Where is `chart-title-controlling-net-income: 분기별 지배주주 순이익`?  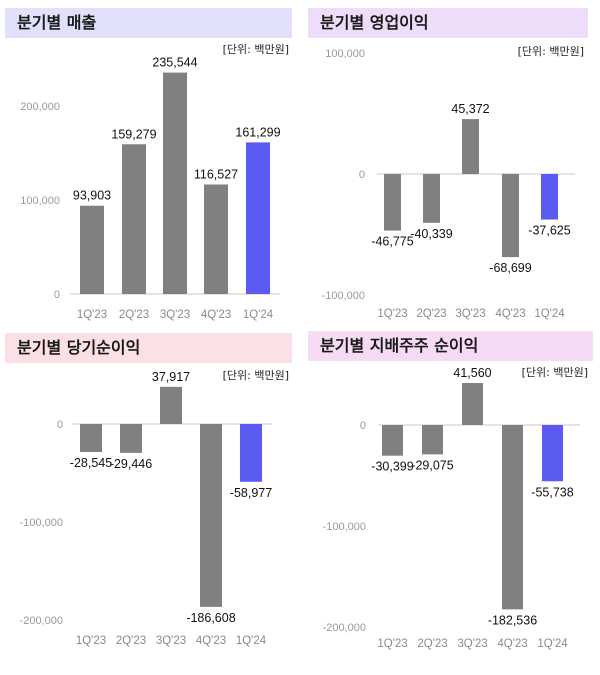
chart-title-controlling-net-income: 분기별 지배주주 순이익 is located at coordinates (450, 346).